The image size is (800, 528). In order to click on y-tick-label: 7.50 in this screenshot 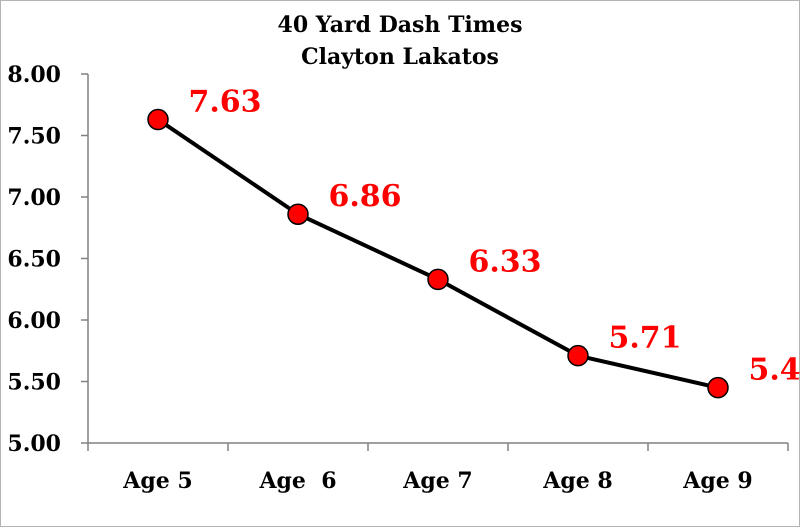, I will do `click(34, 137)`.